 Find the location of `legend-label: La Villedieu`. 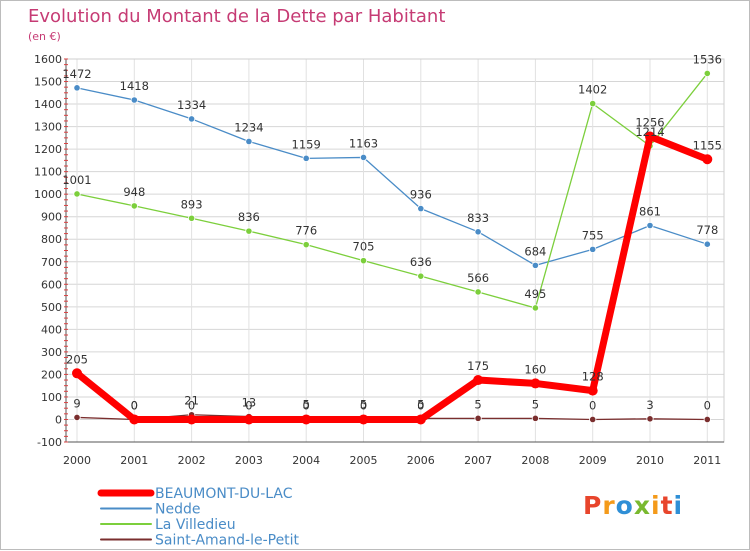

legend-label: La Villedieu is located at coordinates (195, 525).